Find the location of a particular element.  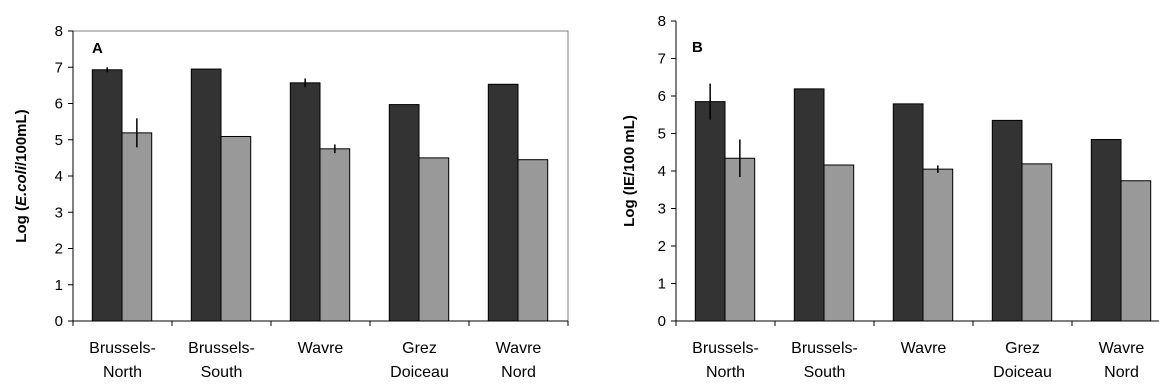

y-axis-label-part: Log (IE/100 mL) is located at coordinates (629, 171).